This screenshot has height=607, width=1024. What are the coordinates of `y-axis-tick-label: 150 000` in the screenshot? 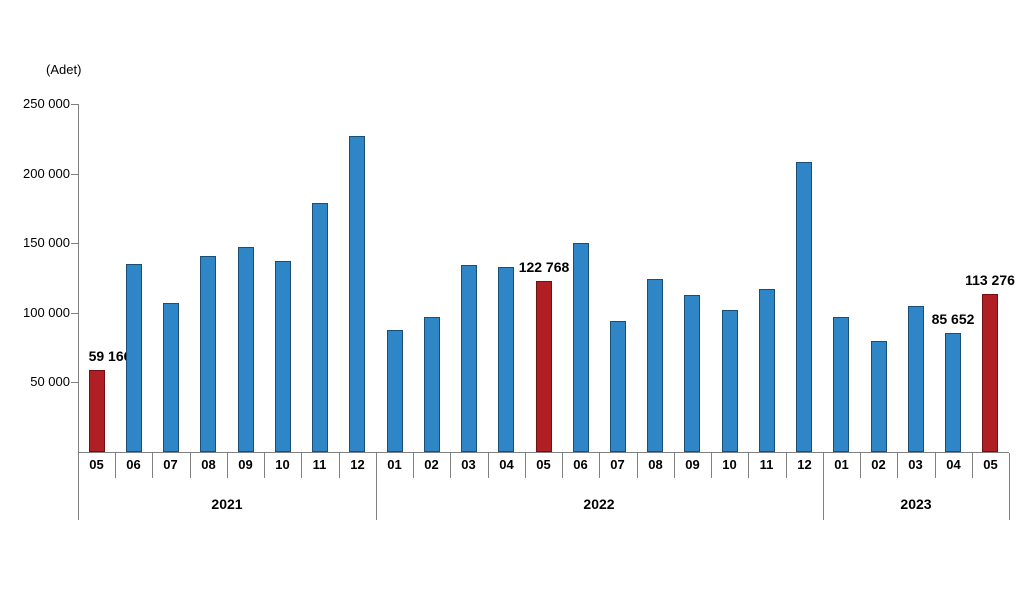 It's located at (46, 243).